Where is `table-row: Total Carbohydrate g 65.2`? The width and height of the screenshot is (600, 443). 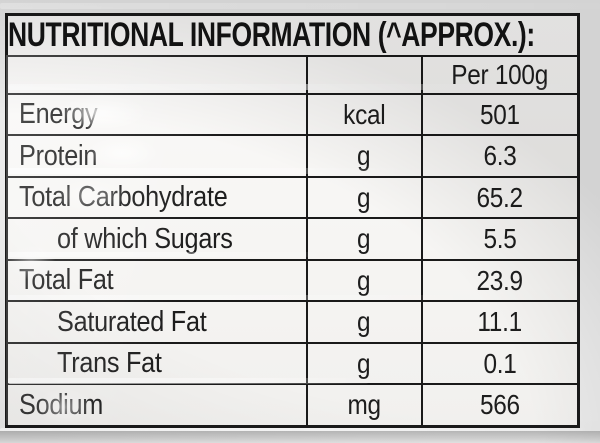 table-row: Total Carbohydrate g 65.2 is located at coordinates (292, 197).